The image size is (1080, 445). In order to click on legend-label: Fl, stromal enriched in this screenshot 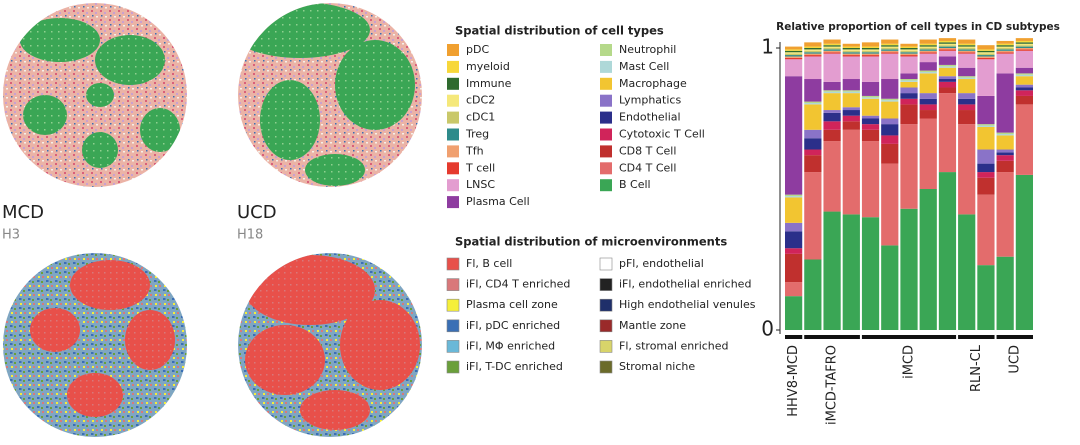, I will do `click(674, 345)`.